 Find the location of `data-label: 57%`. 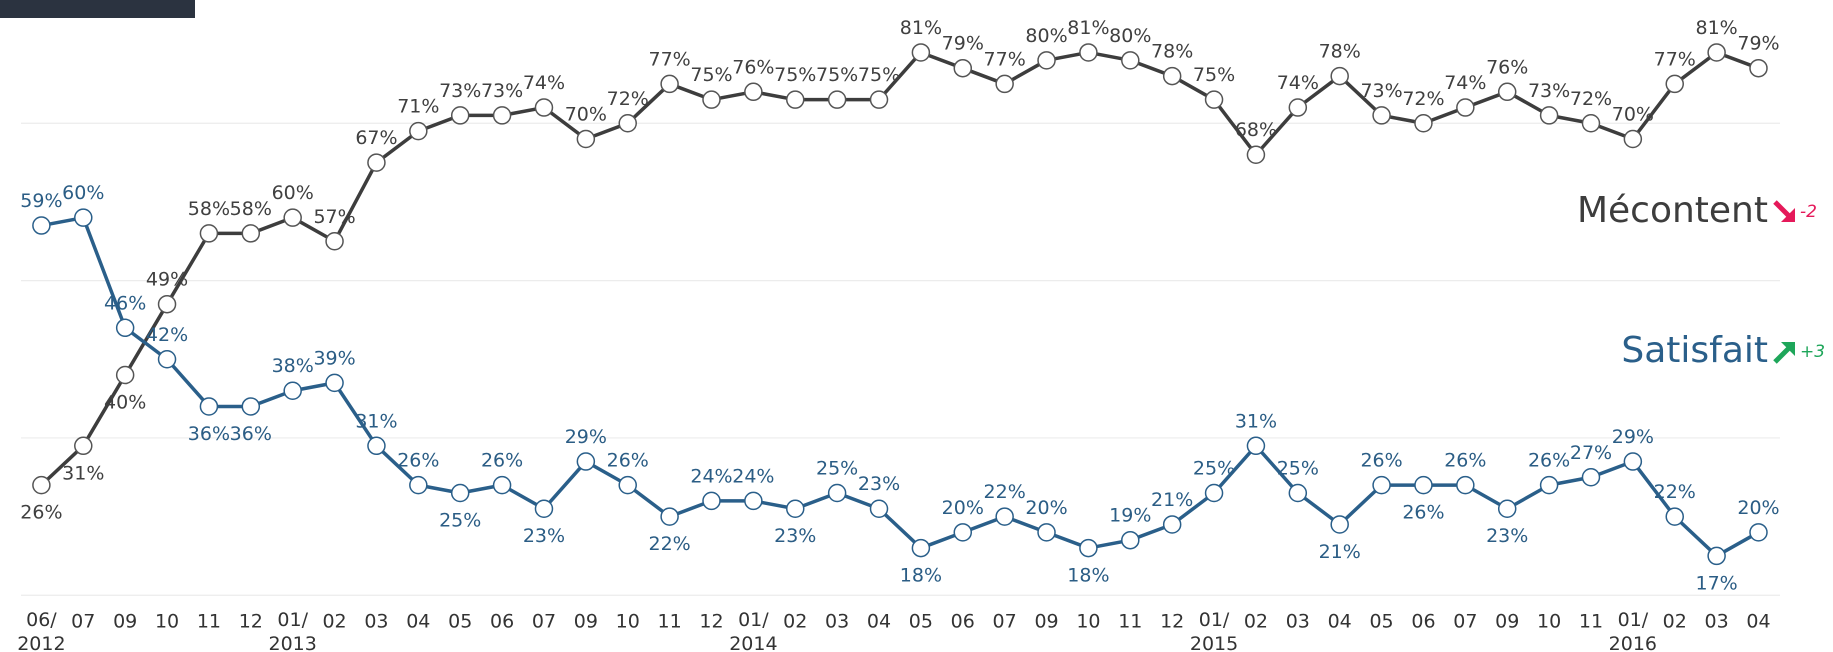

data-label: 57% is located at coordinates (334, 217).